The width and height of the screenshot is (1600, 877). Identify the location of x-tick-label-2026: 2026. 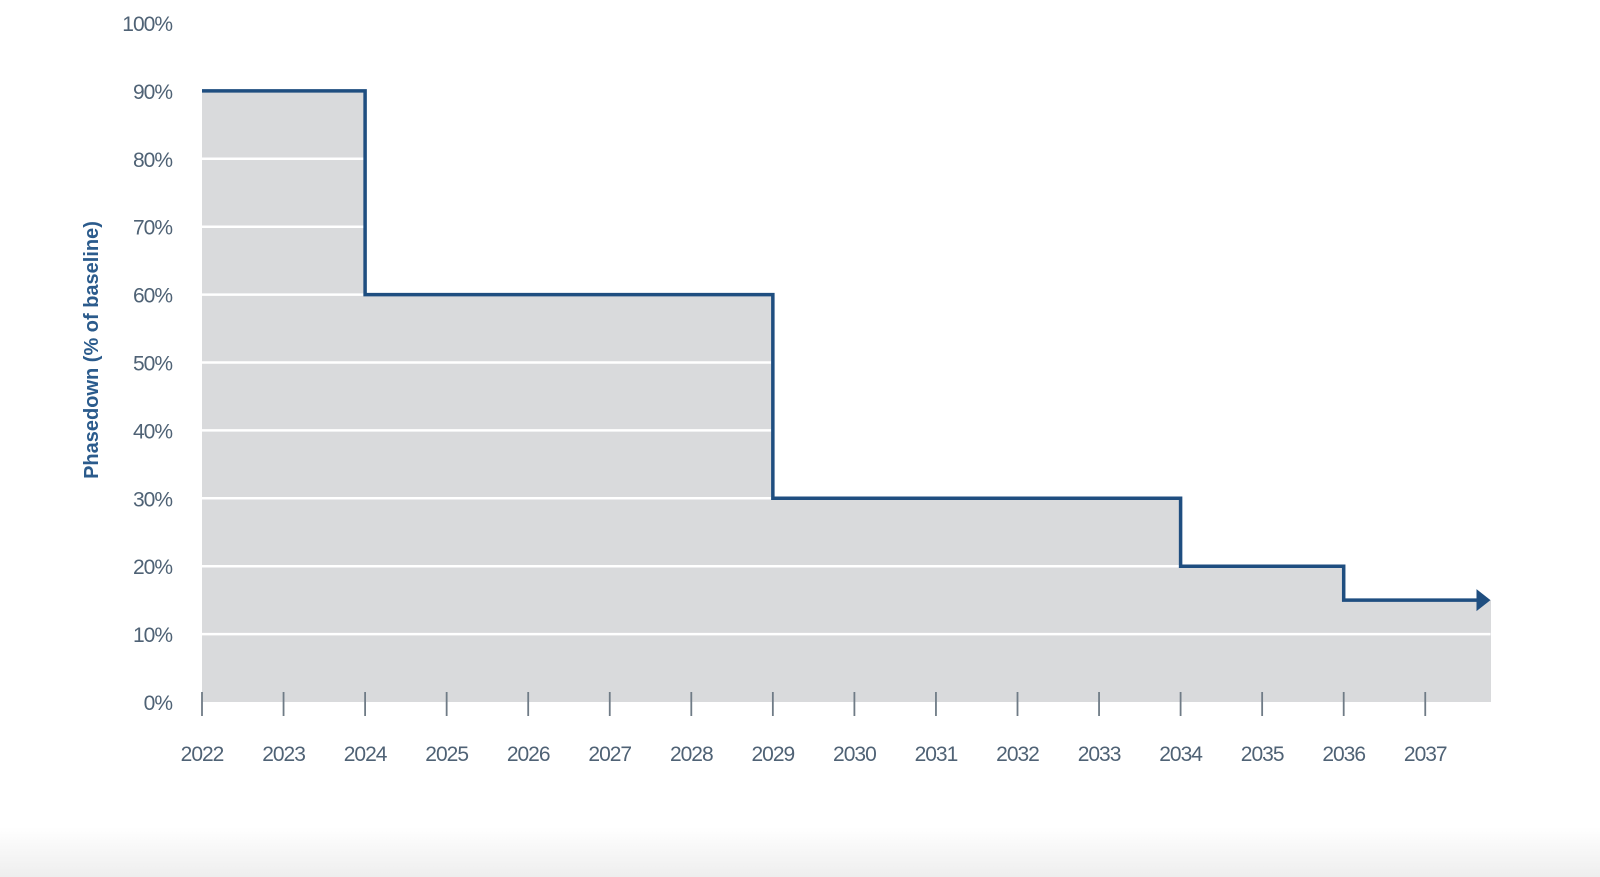
(528, 754).